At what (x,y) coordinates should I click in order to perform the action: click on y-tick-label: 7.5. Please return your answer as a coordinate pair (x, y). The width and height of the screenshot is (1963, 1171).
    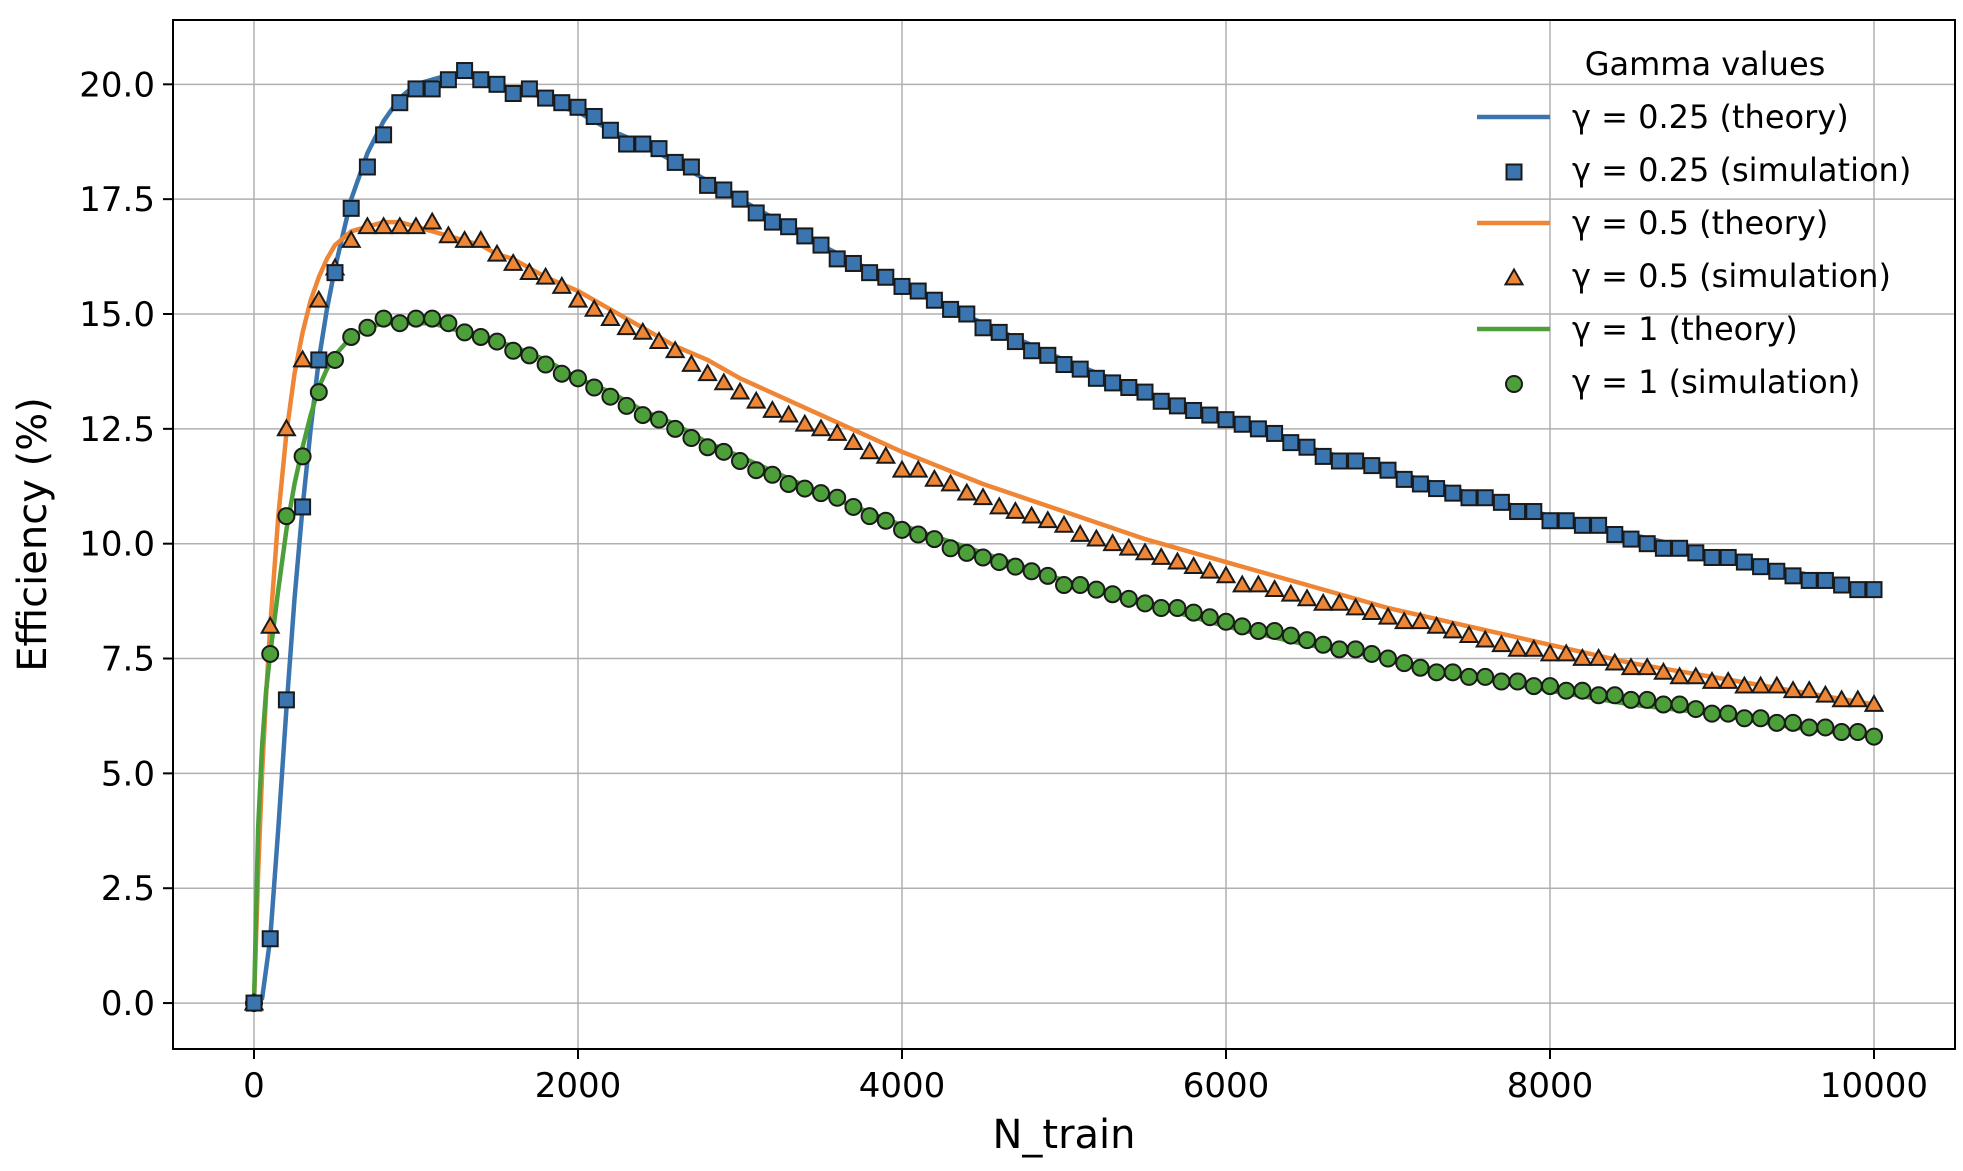
    Looking at the image, I should click on (128, 660).